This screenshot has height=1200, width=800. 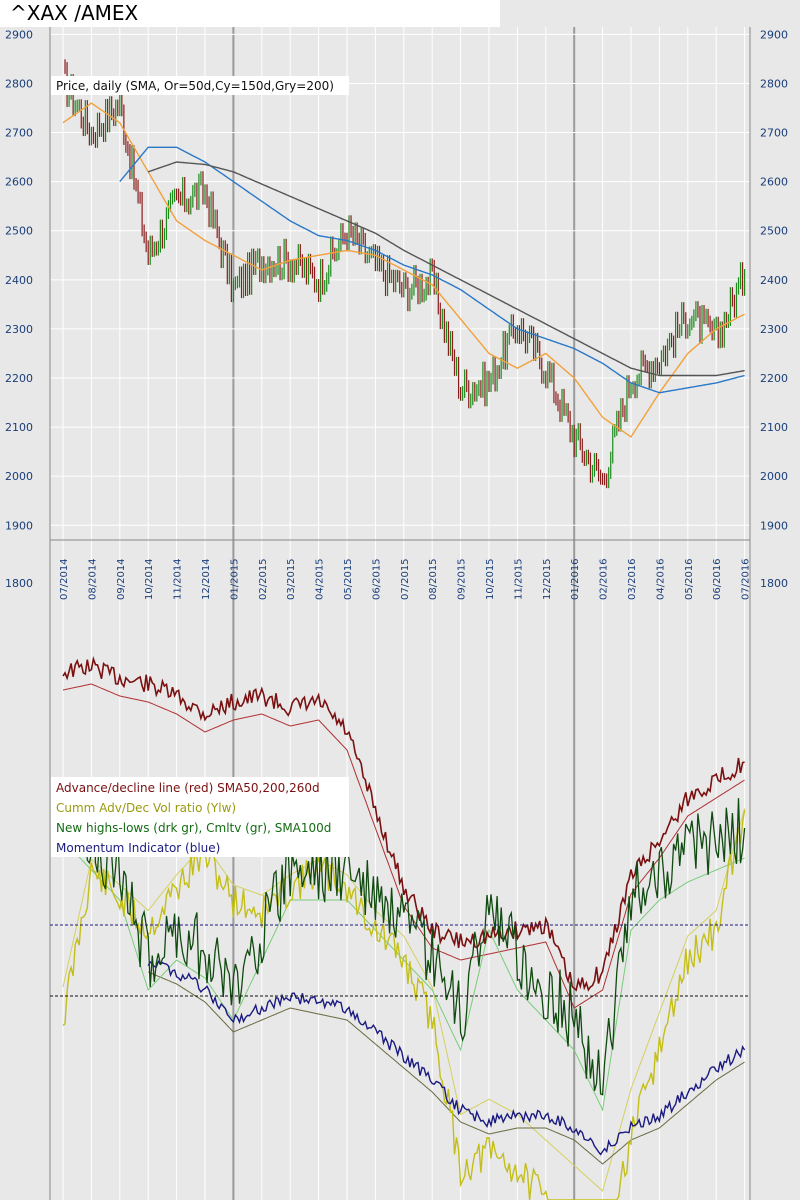 I want to click on y-tick-label-left: 2100, so click(x=19, y=427).